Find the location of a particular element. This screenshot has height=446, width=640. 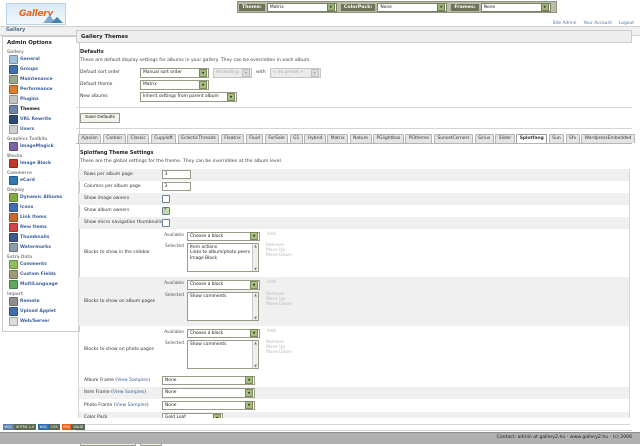

tab-cupploft: Cupploft is located at coordinates (163, 138).